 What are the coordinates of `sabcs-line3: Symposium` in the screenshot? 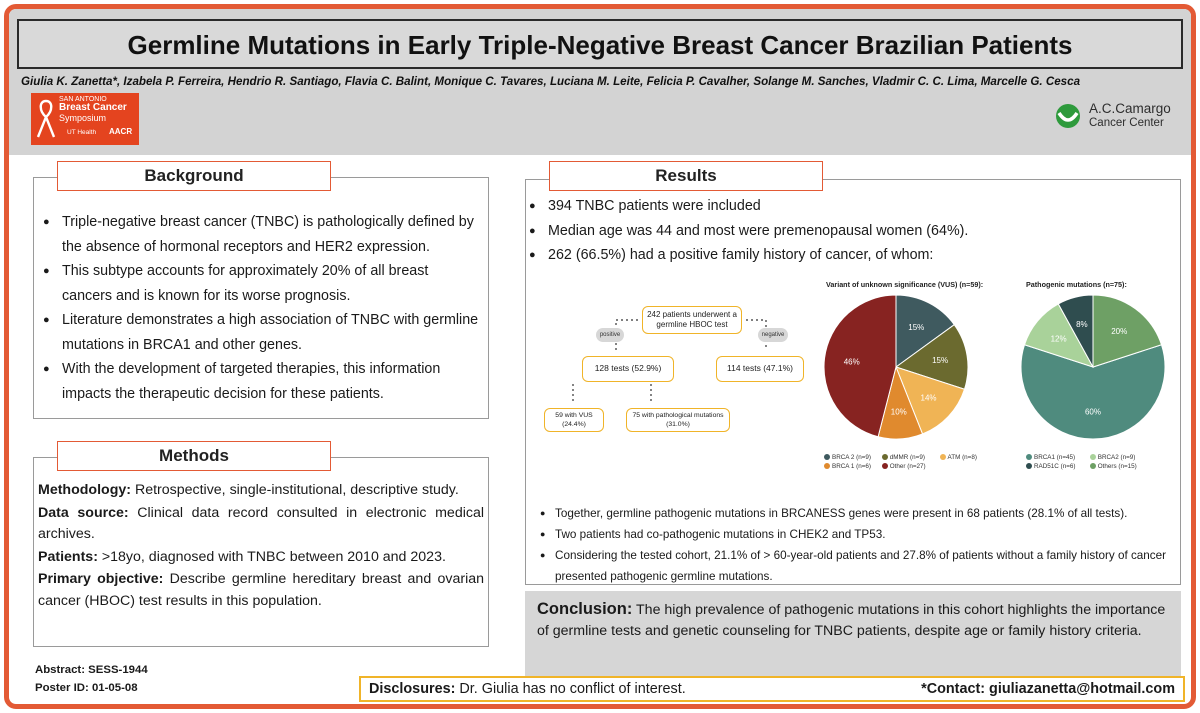 It's located at (83, 118).